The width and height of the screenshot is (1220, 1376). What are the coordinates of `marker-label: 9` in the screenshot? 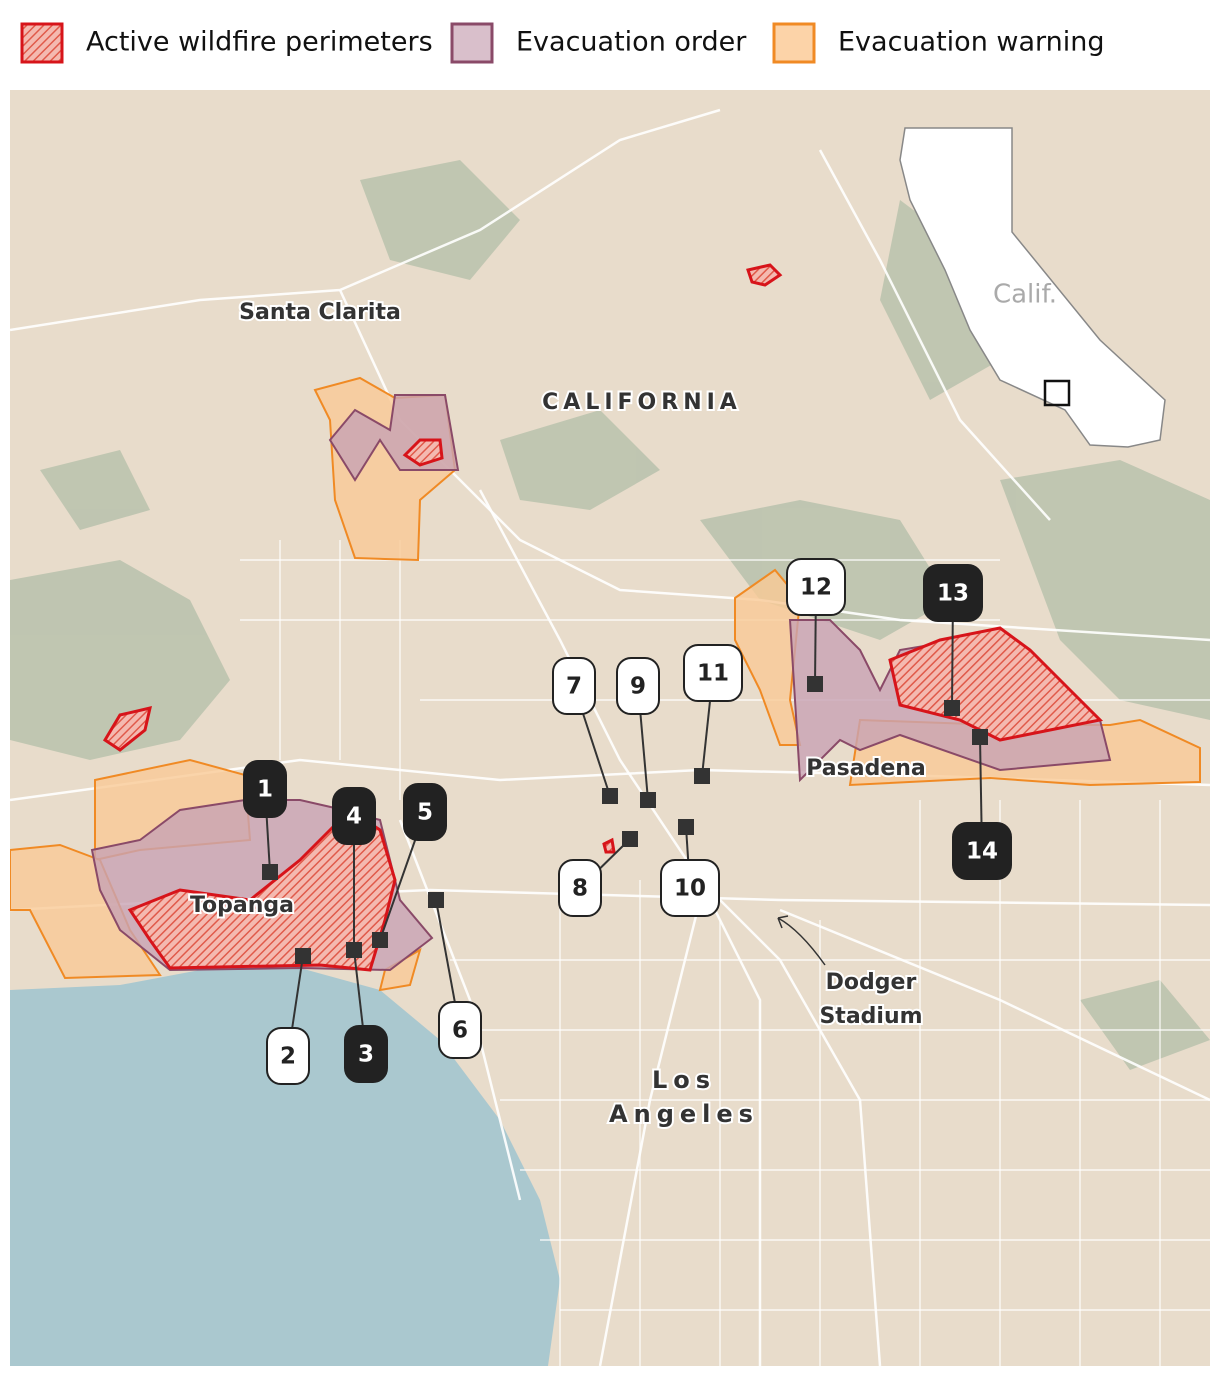 It's located at (638, 687).